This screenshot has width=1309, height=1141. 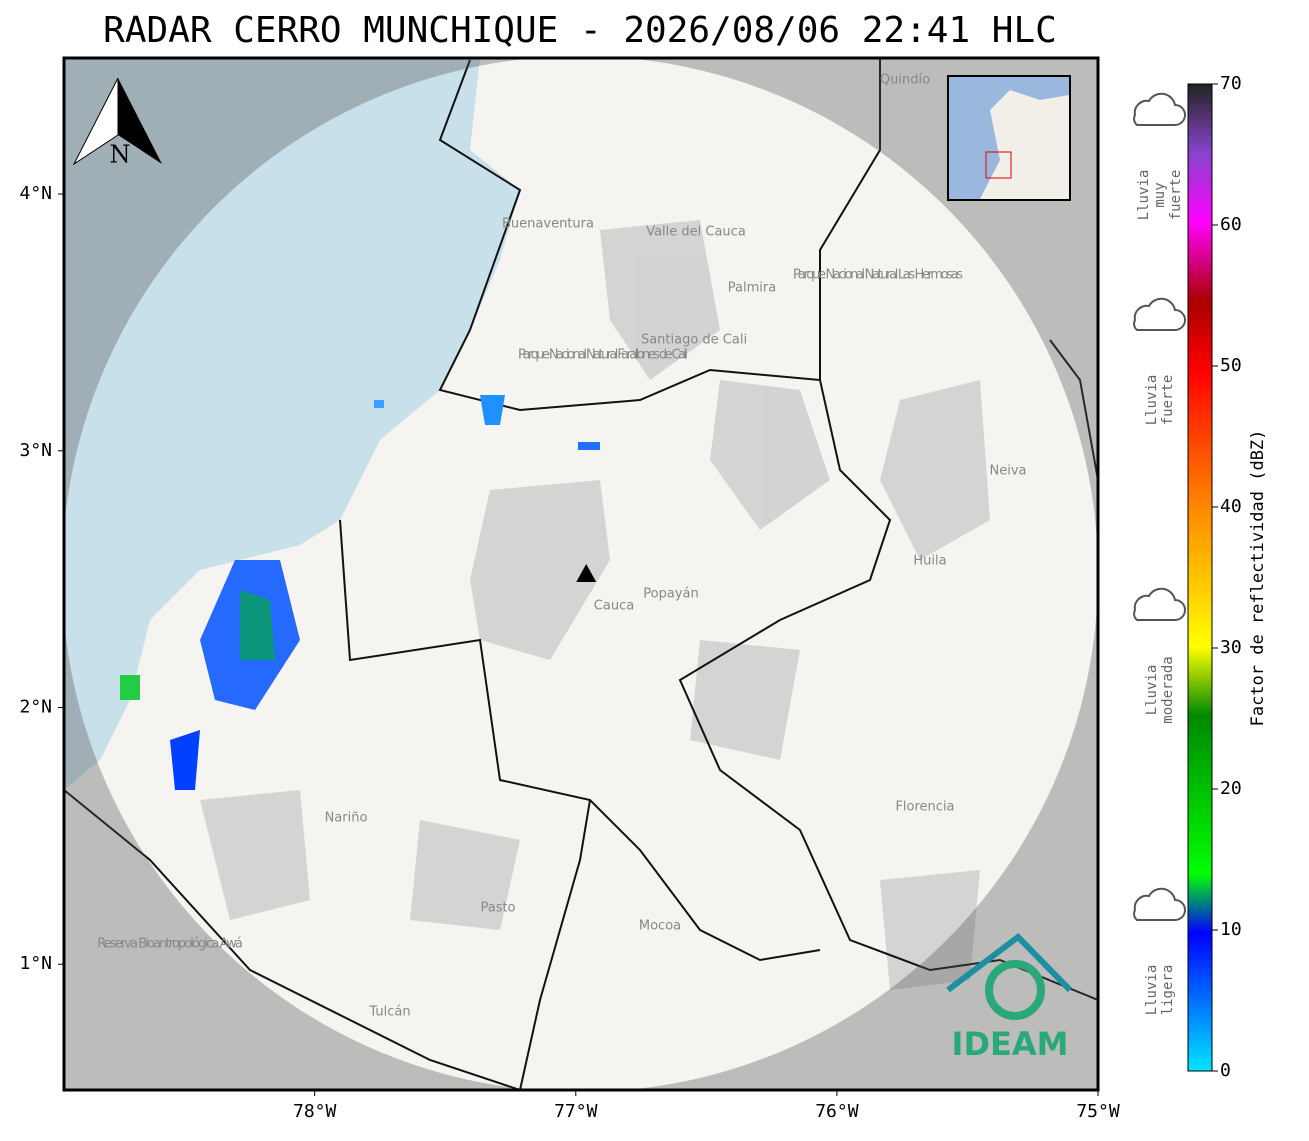 I want to click on colorbar-tick-label: 70, so click(x=1231, y=83).